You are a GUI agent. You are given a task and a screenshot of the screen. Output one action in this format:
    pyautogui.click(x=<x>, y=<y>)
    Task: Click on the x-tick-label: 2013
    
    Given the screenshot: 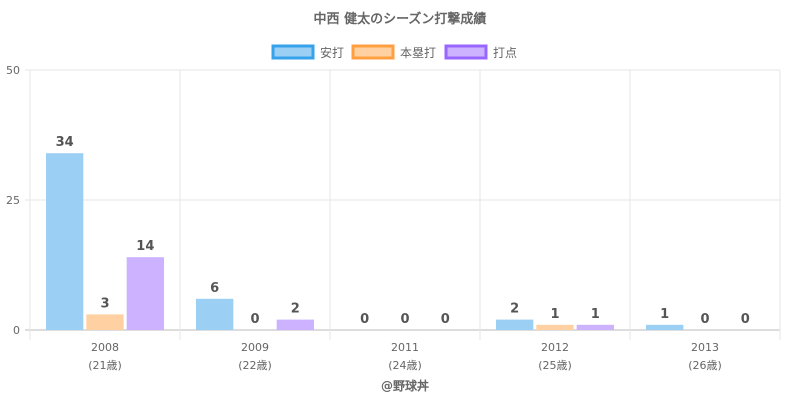 What is the action you would take?
    pyautogui.click(x=705, y=347)
    